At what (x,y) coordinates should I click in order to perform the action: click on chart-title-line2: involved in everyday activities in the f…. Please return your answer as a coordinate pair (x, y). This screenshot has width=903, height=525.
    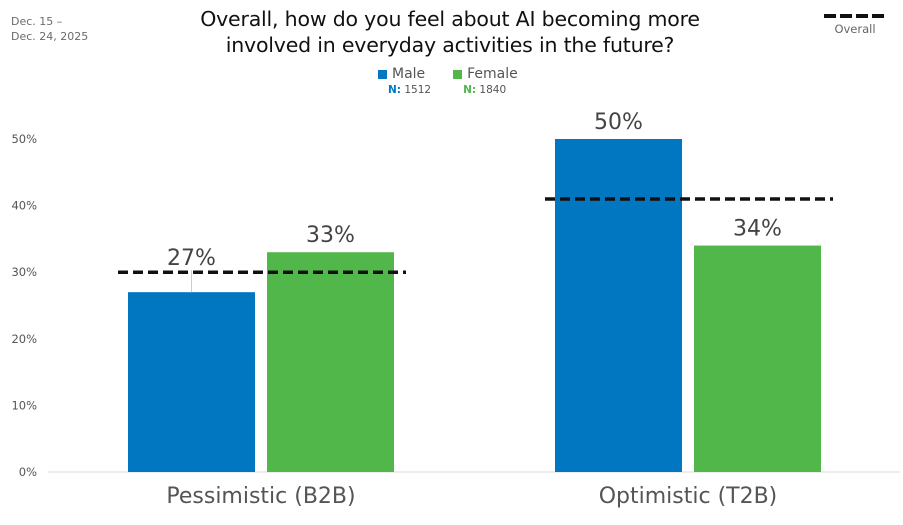
    Looking at the image, I should click on (450, 45).